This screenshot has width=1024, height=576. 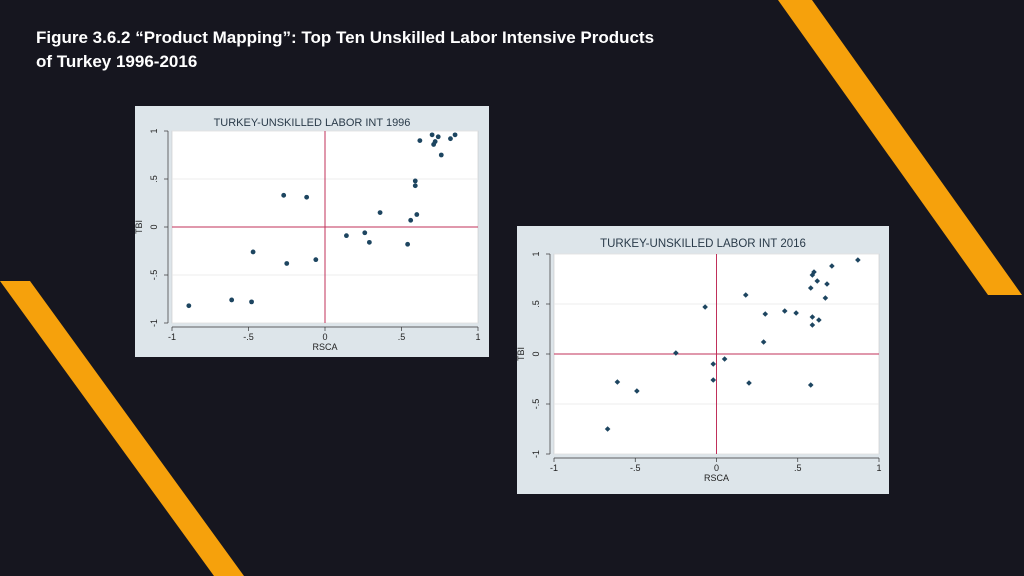 What do you see at coordinates (312, 123) in the screenshot?
I see `chart-title: TURKEY-UNSKILLED LABOR INT 1996` at bounding box center [312, 123].